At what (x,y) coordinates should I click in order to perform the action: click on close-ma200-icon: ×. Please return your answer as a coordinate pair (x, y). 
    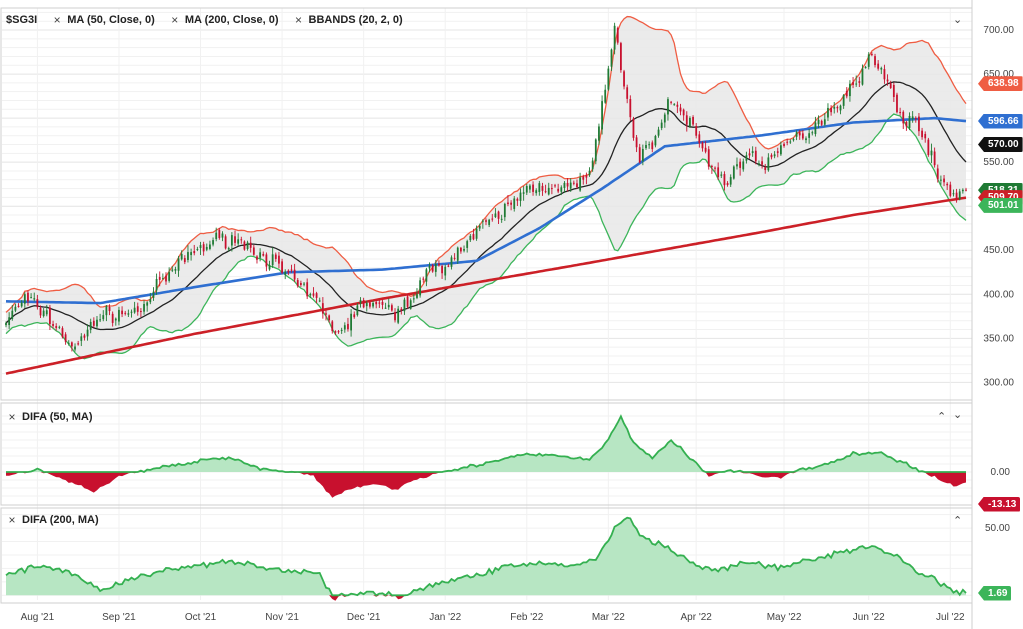
    Looking at the image, I should click on (175, 20).